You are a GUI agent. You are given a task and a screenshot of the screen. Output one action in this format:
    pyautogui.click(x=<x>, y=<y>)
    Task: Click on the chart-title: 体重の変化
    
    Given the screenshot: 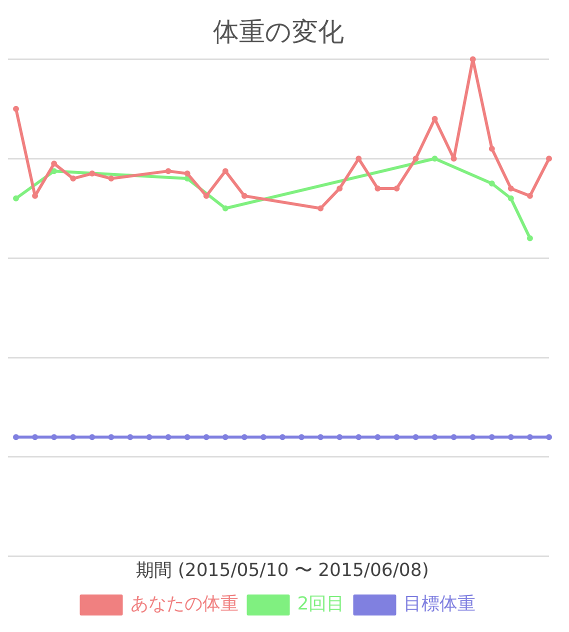 What is the action you would take?
    pyautogui.click(x=278, y=32)
    